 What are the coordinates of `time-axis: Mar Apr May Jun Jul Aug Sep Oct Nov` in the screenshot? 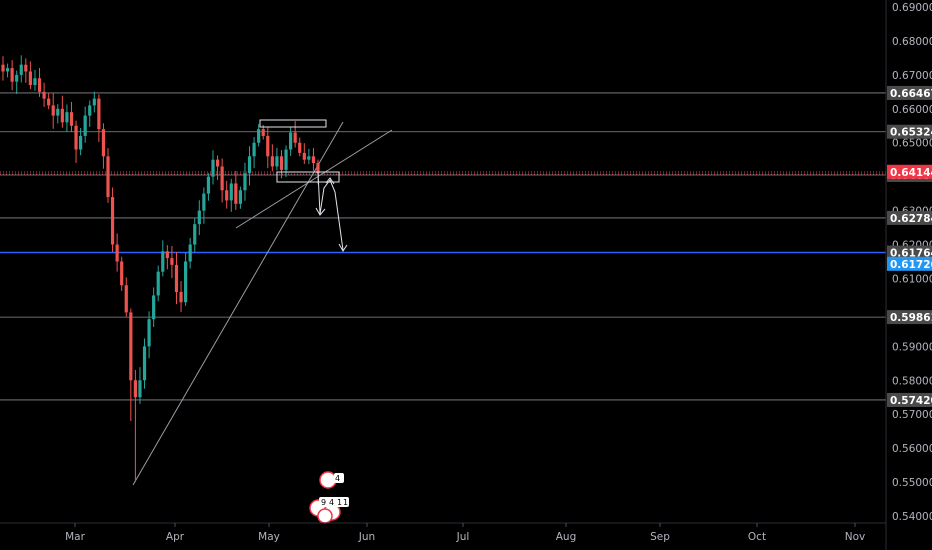 It's located at (465, 533).